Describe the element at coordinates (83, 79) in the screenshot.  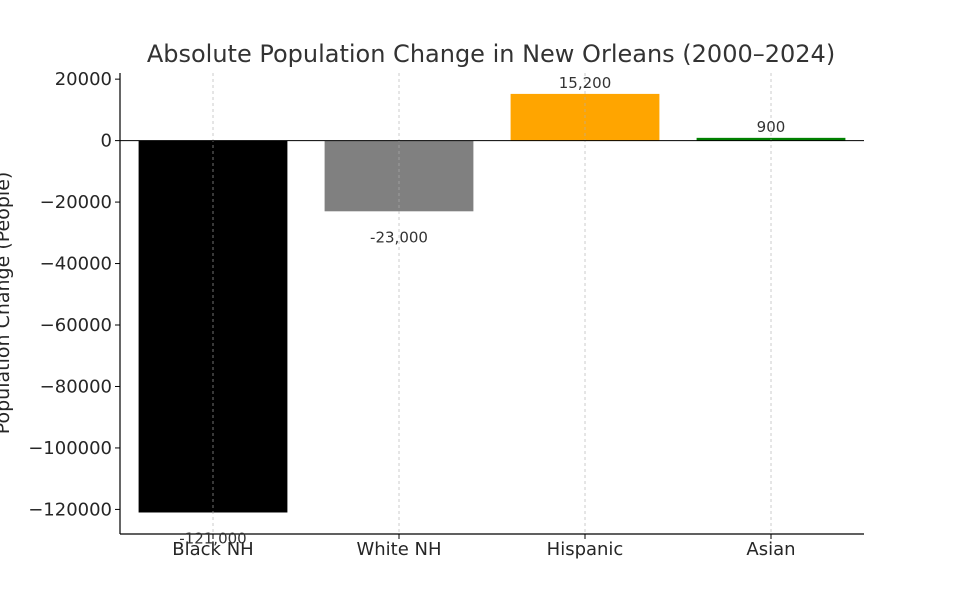
I see `y-tick-label: 20000` at that location.